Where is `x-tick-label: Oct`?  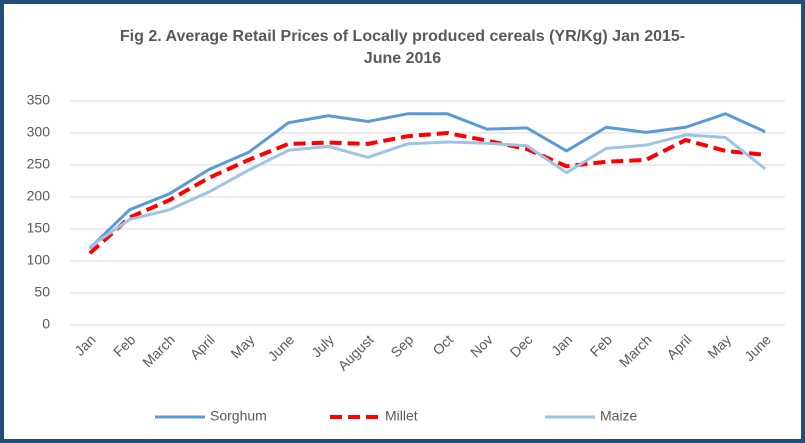 x-tick-label: Oct is located at coordinates (442, 344).